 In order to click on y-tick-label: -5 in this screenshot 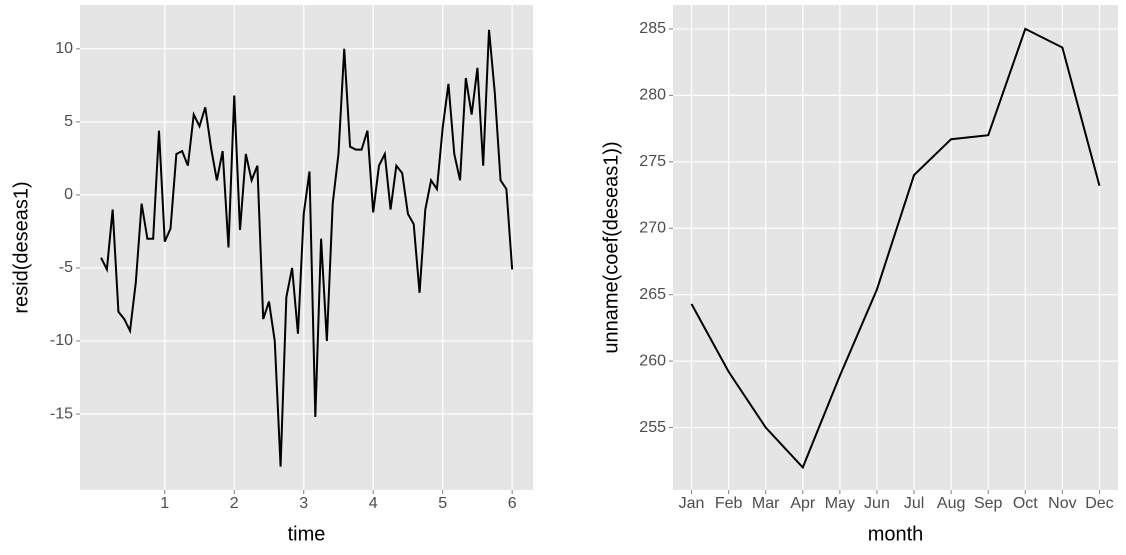, I will do `click(66, 267)`.